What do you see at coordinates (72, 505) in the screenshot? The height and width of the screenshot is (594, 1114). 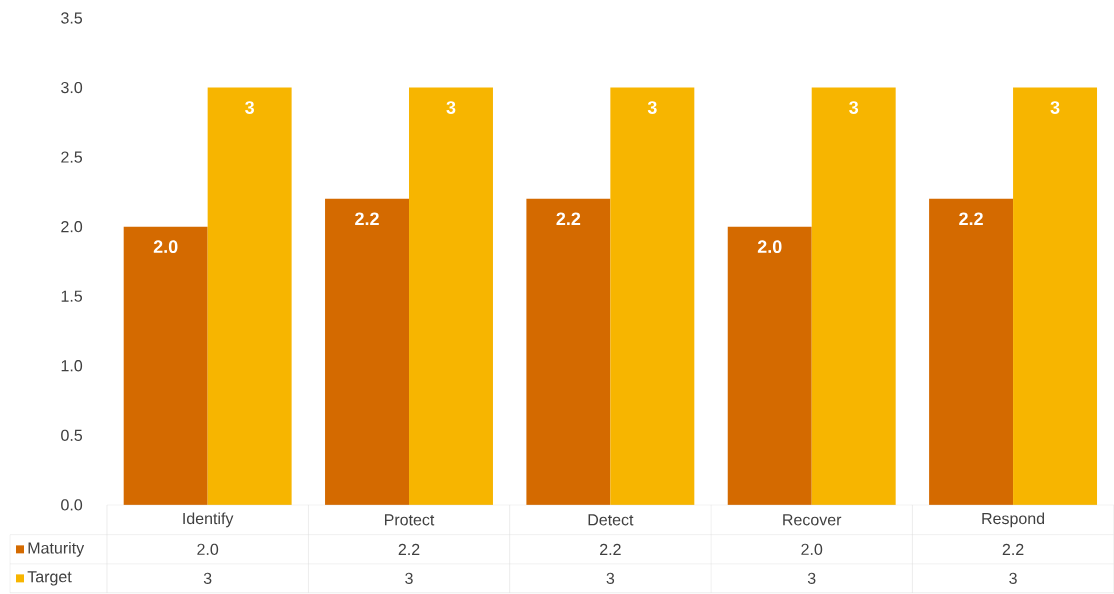 I see `y-tick-label: 0.0` at bounding box center [72, 505].